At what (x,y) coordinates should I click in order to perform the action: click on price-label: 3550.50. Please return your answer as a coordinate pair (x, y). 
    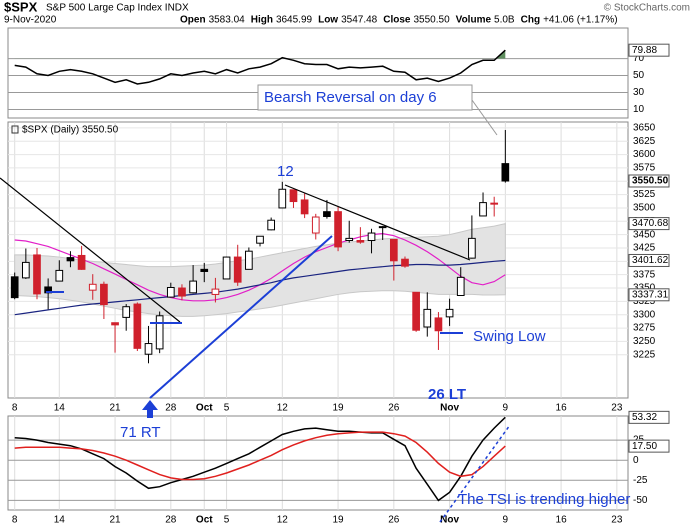
    Looking at the image, I should click on (650, 181).